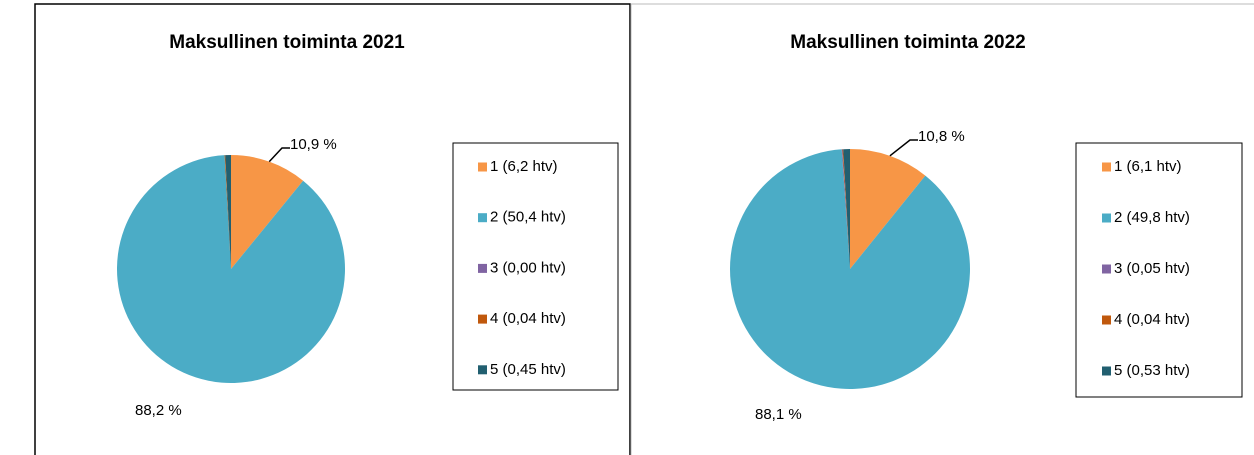 This screenshot has width=1254, height=455. I want to click on data-label: 88,1 %, so click(778, 414).